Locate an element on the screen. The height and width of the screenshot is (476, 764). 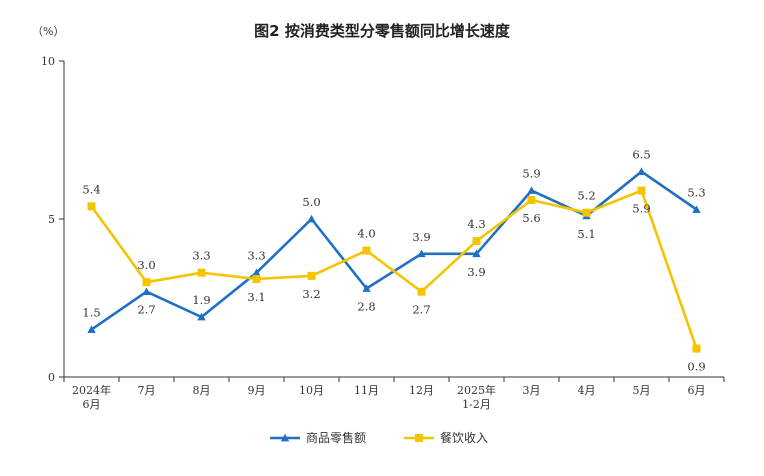
legend-label-1: 商品零售额 is located at coordinates (336, 437).